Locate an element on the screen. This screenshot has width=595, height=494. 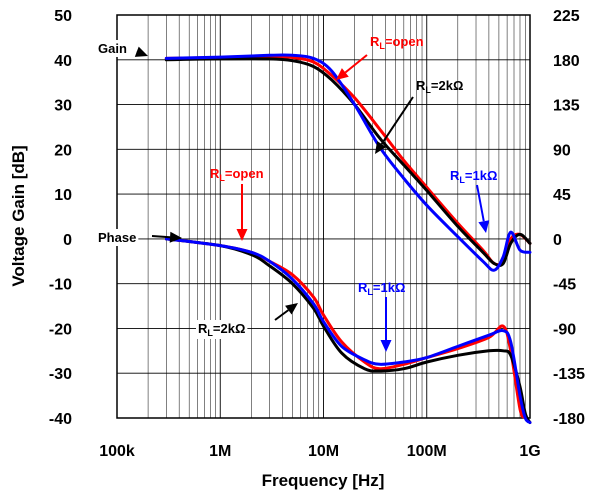
annotation-main: Gain is located at coordinates (112, 48).